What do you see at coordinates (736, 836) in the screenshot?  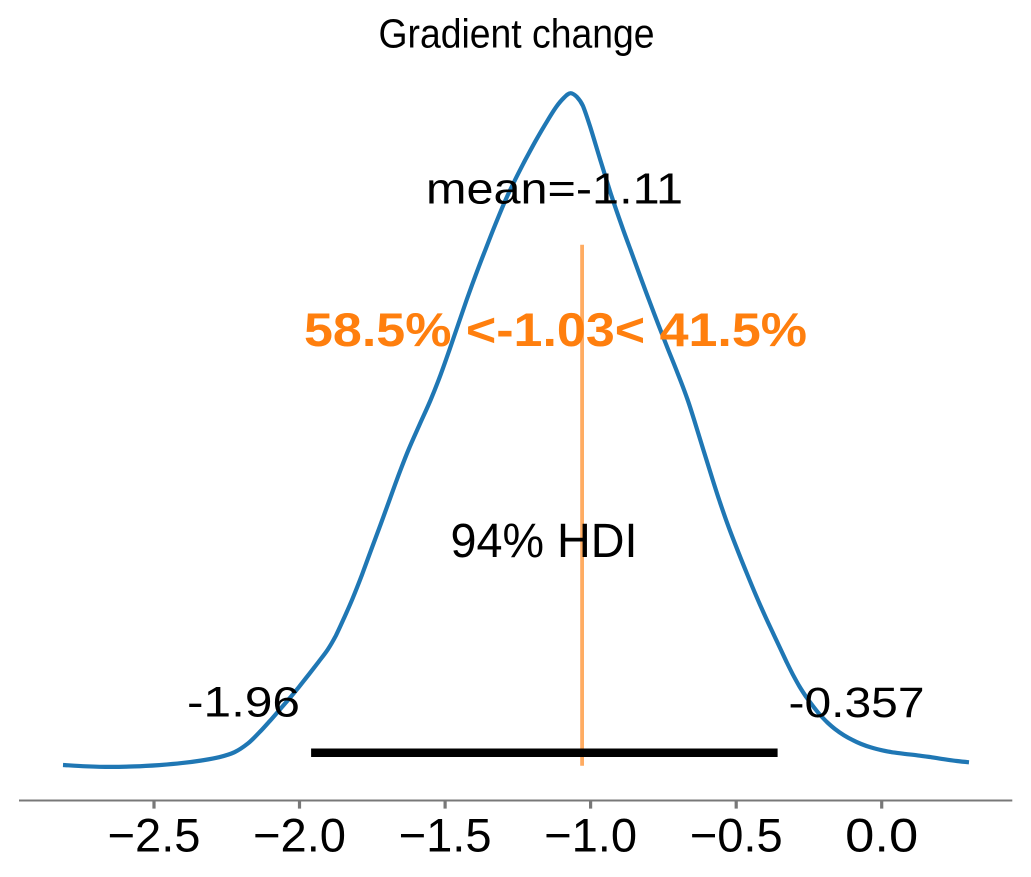 I see `svg-text: −0.5` at bounding box center [736, 836].